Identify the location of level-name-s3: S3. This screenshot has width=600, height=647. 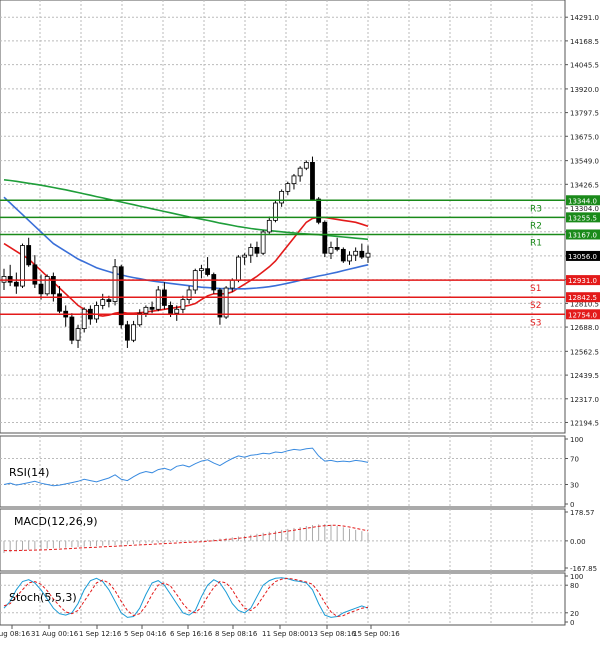
(535, 323).